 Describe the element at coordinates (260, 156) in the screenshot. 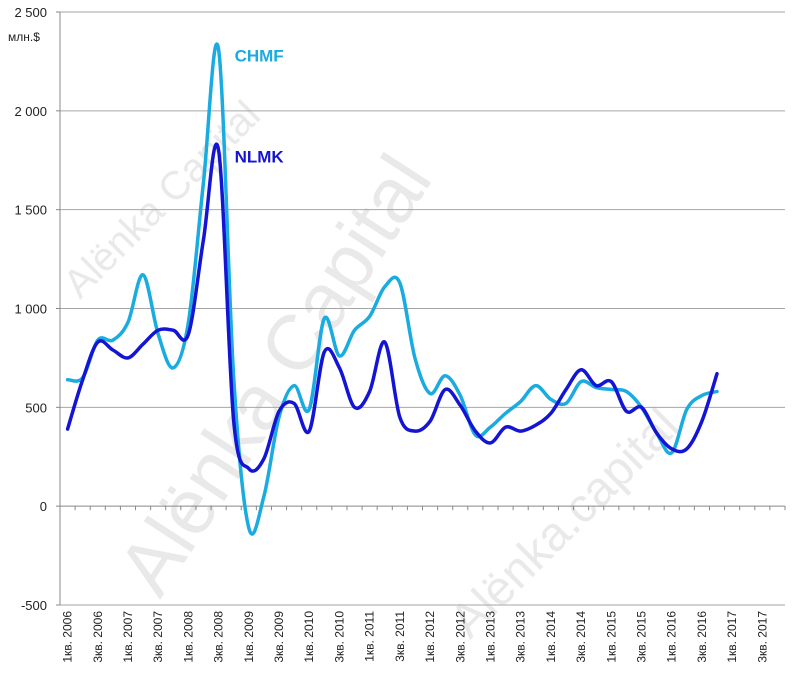

I see `series-label-nlmk: NLMK` at that location.